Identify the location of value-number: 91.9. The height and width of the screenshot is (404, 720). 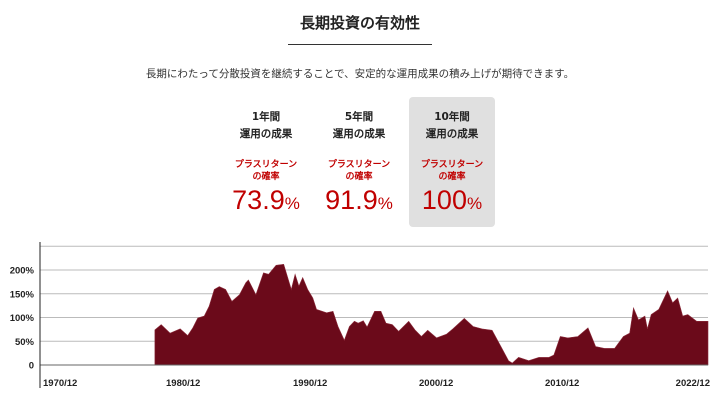
(351, 200).